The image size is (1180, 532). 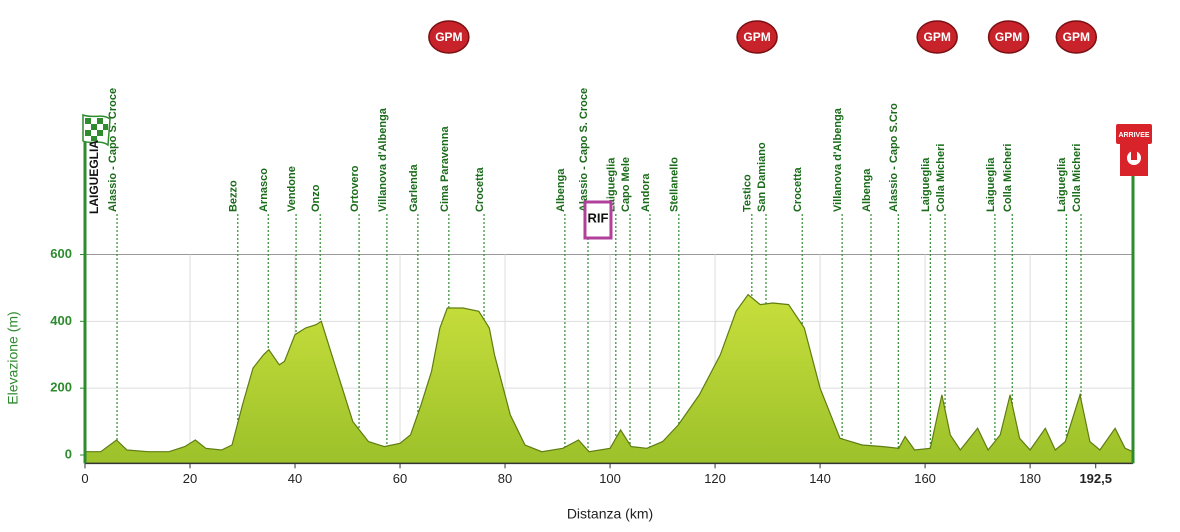 What do you see at coordinates (748, 193) in the screenshot?
I see `place-label: Testico` at bounding box center [748, 193].